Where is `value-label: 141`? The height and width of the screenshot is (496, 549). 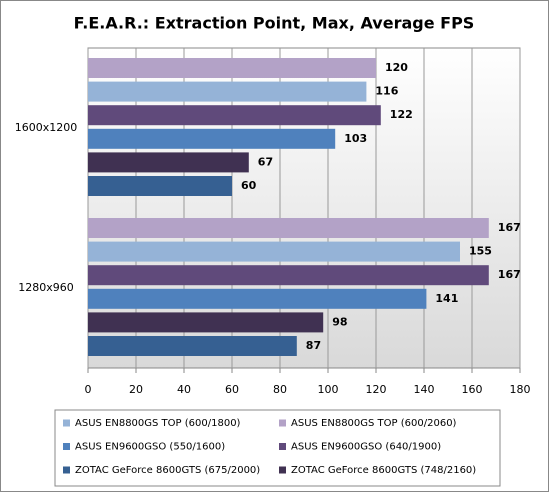 value-label: 141 is located at coordinates (446, 298).